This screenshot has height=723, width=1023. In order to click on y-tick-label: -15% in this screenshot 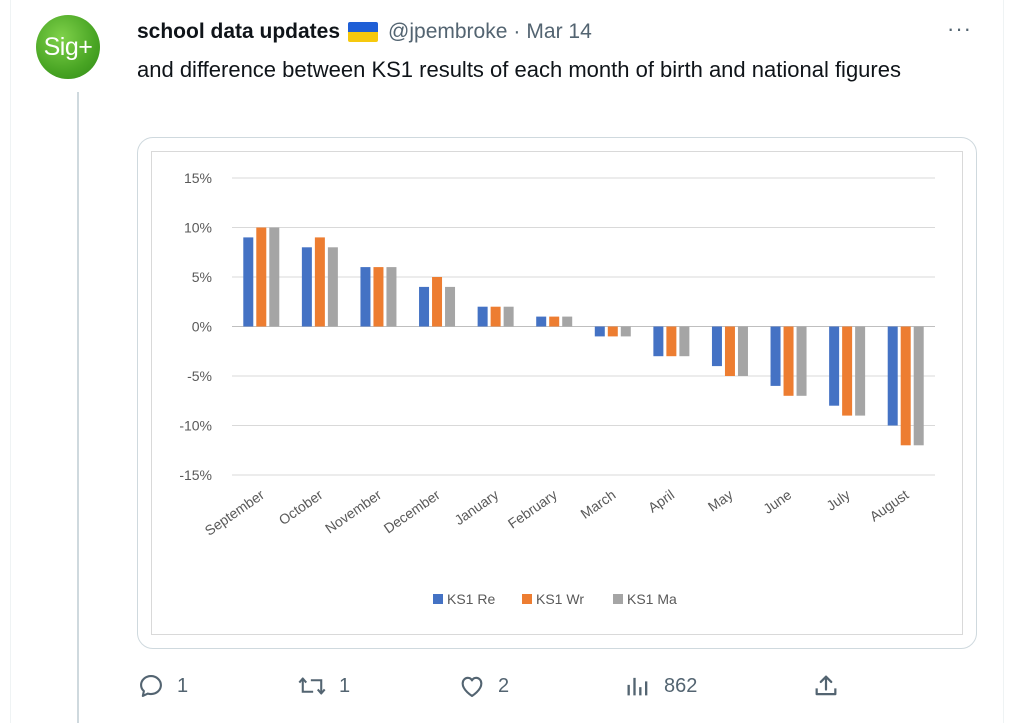, I will do `click(195, 475)`.